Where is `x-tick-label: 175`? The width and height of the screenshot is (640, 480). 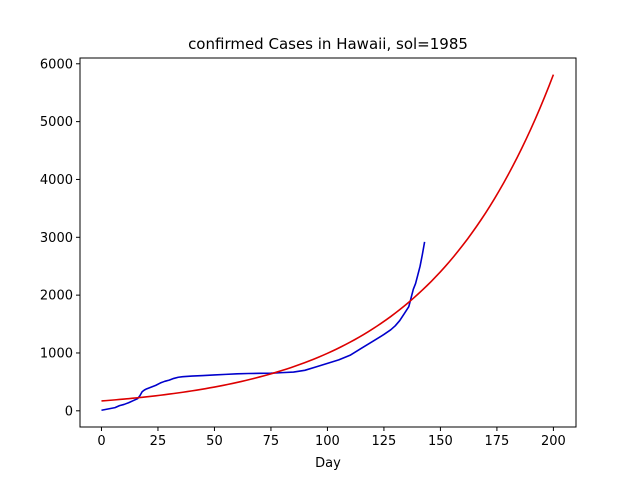
x-tick-label: 175 is located at coordinates (496, 441).